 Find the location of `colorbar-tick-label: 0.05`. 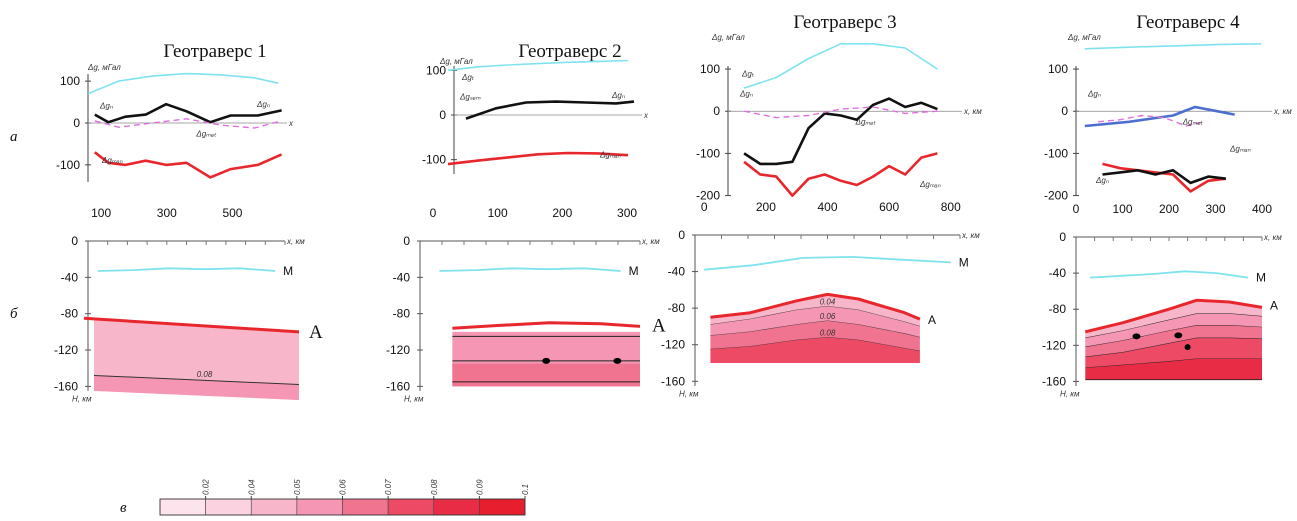

colorbar-tick-label: 0.05 is located at coordinates (297, 487).